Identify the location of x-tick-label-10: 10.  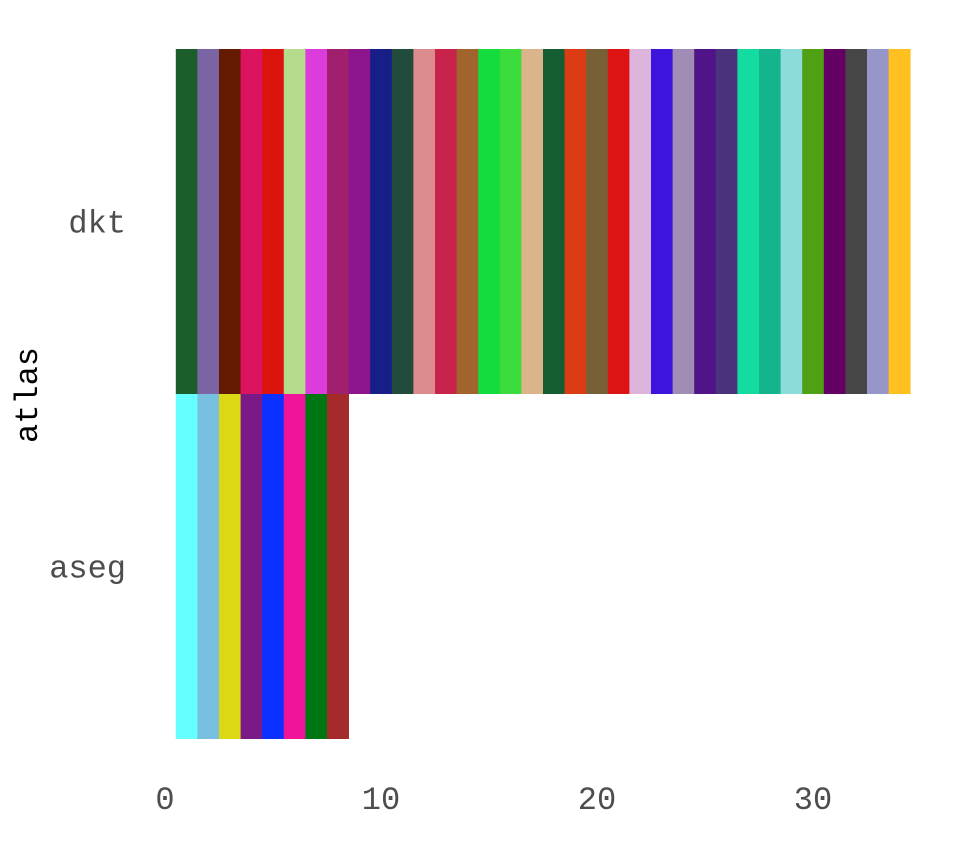
(381, 800).